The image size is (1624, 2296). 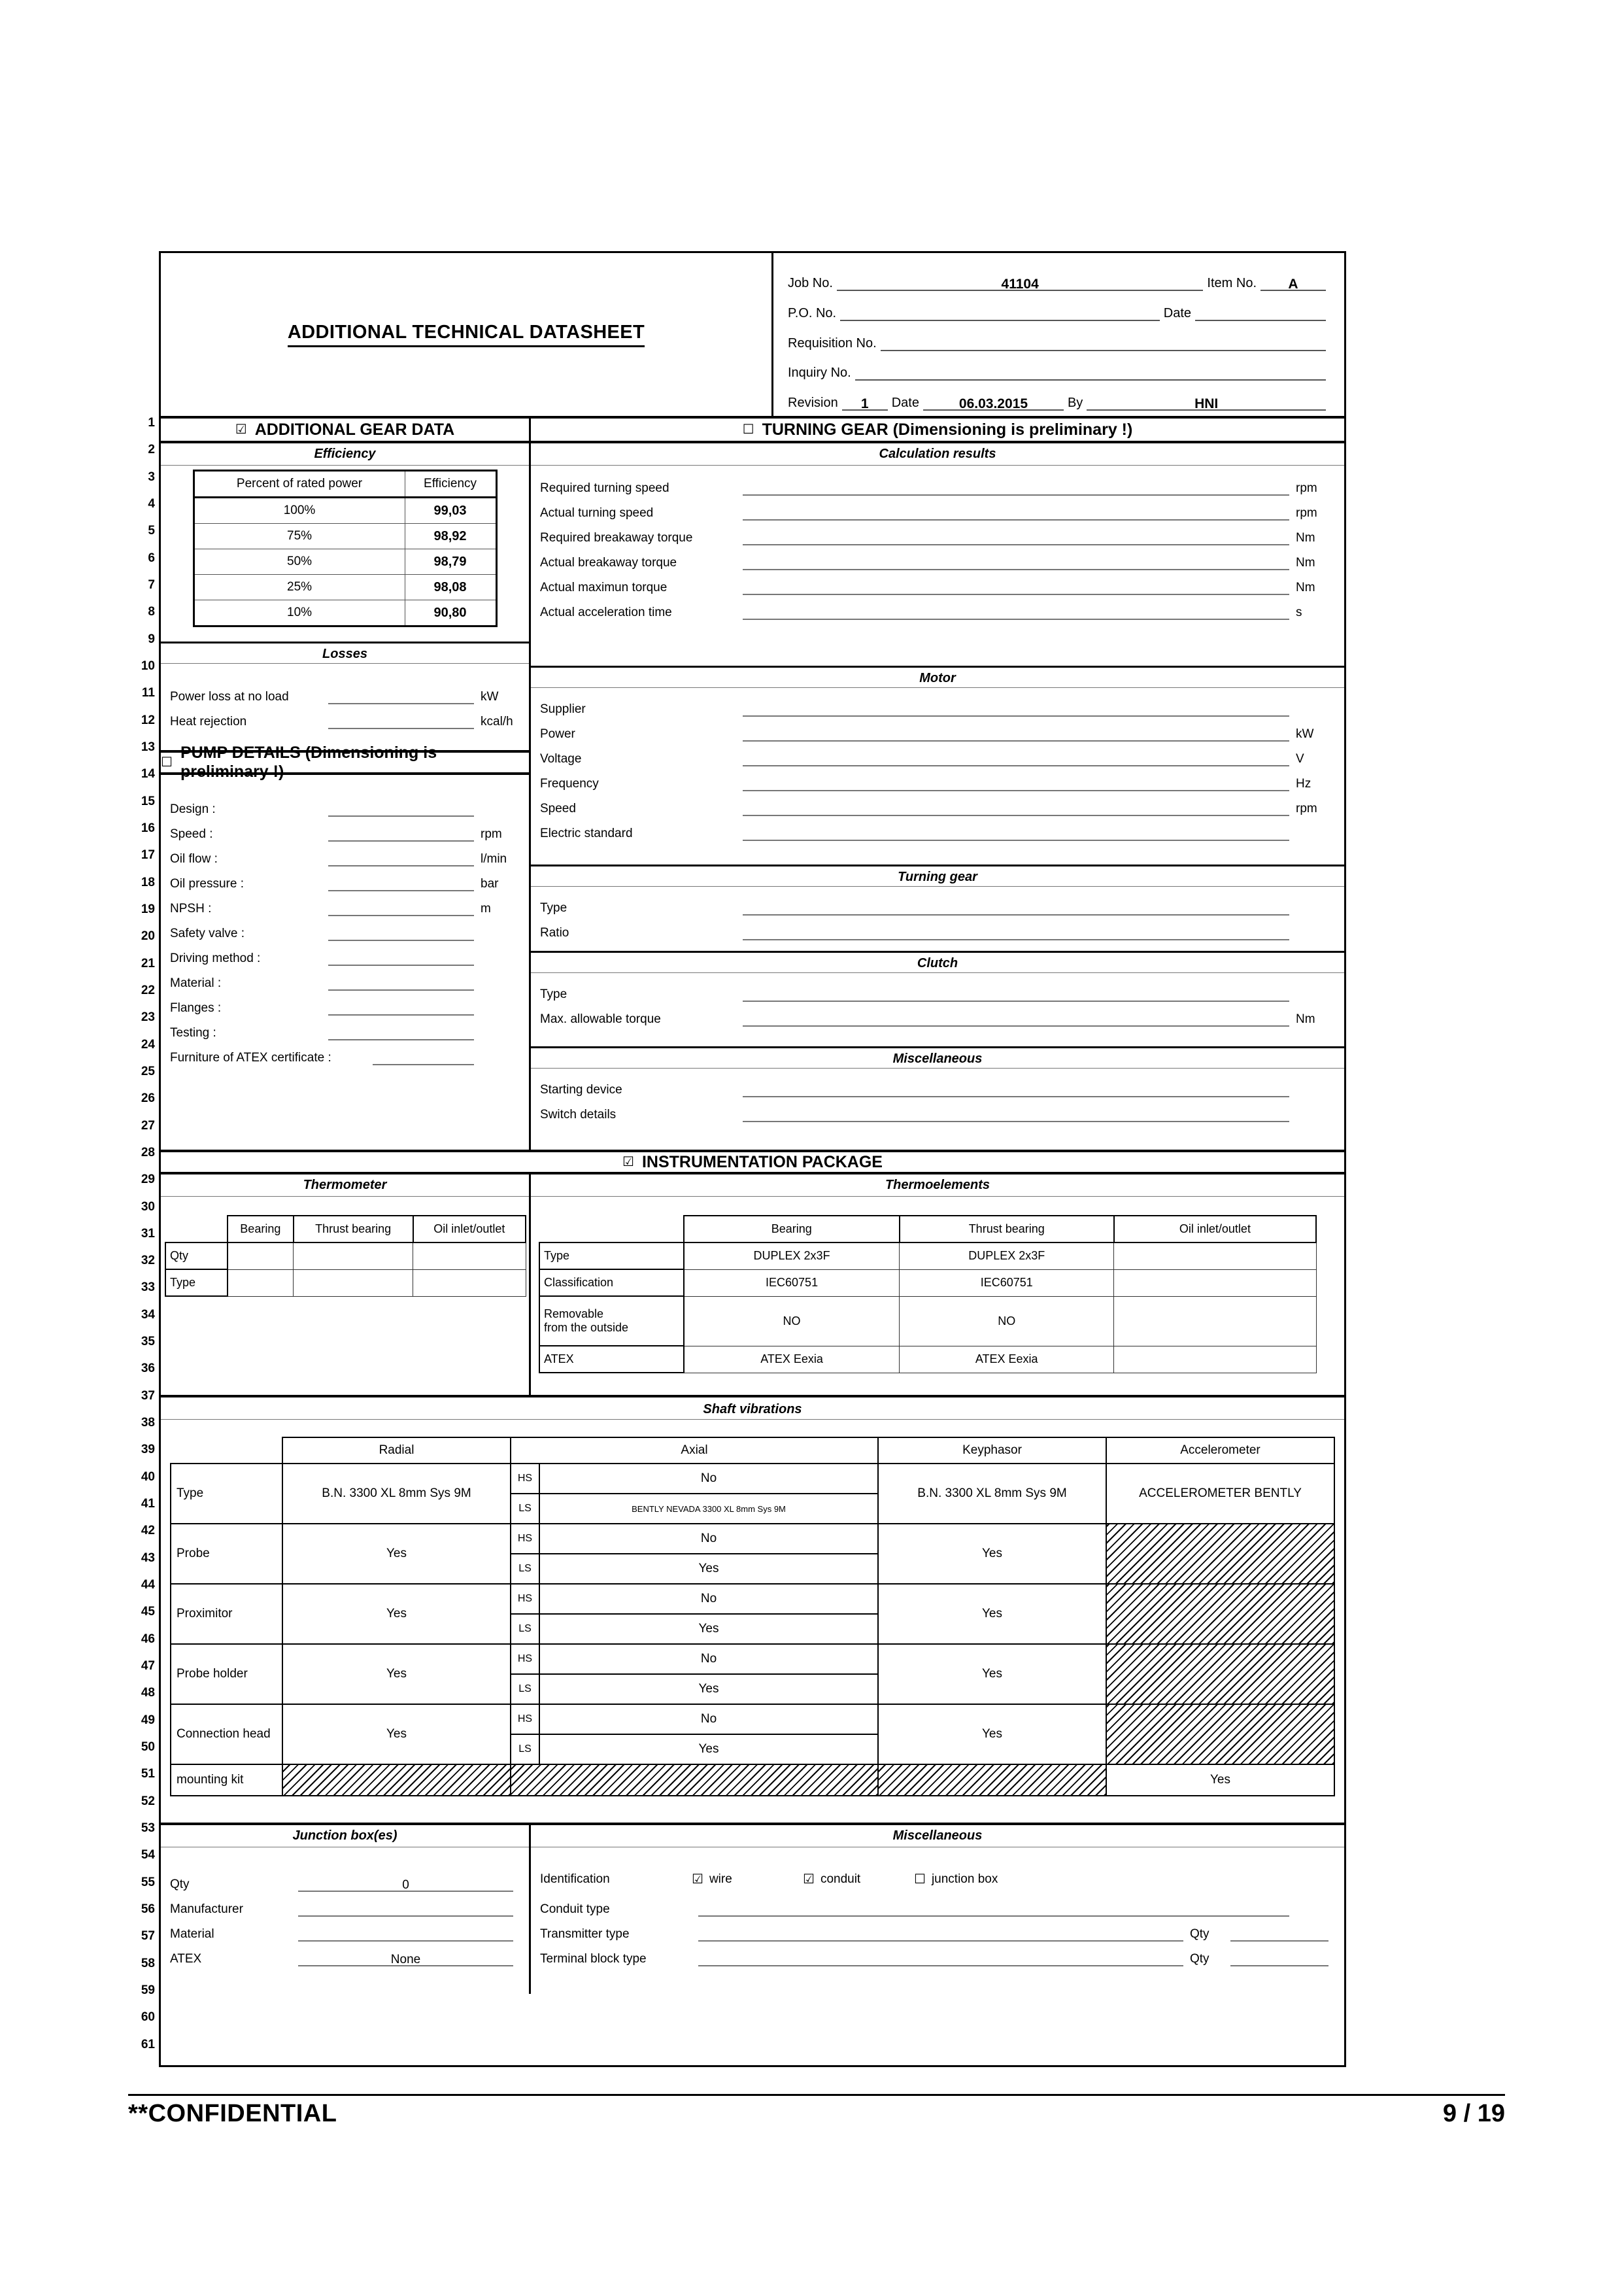 I want to click on inquiry-field, so click(x=1090, y=374).